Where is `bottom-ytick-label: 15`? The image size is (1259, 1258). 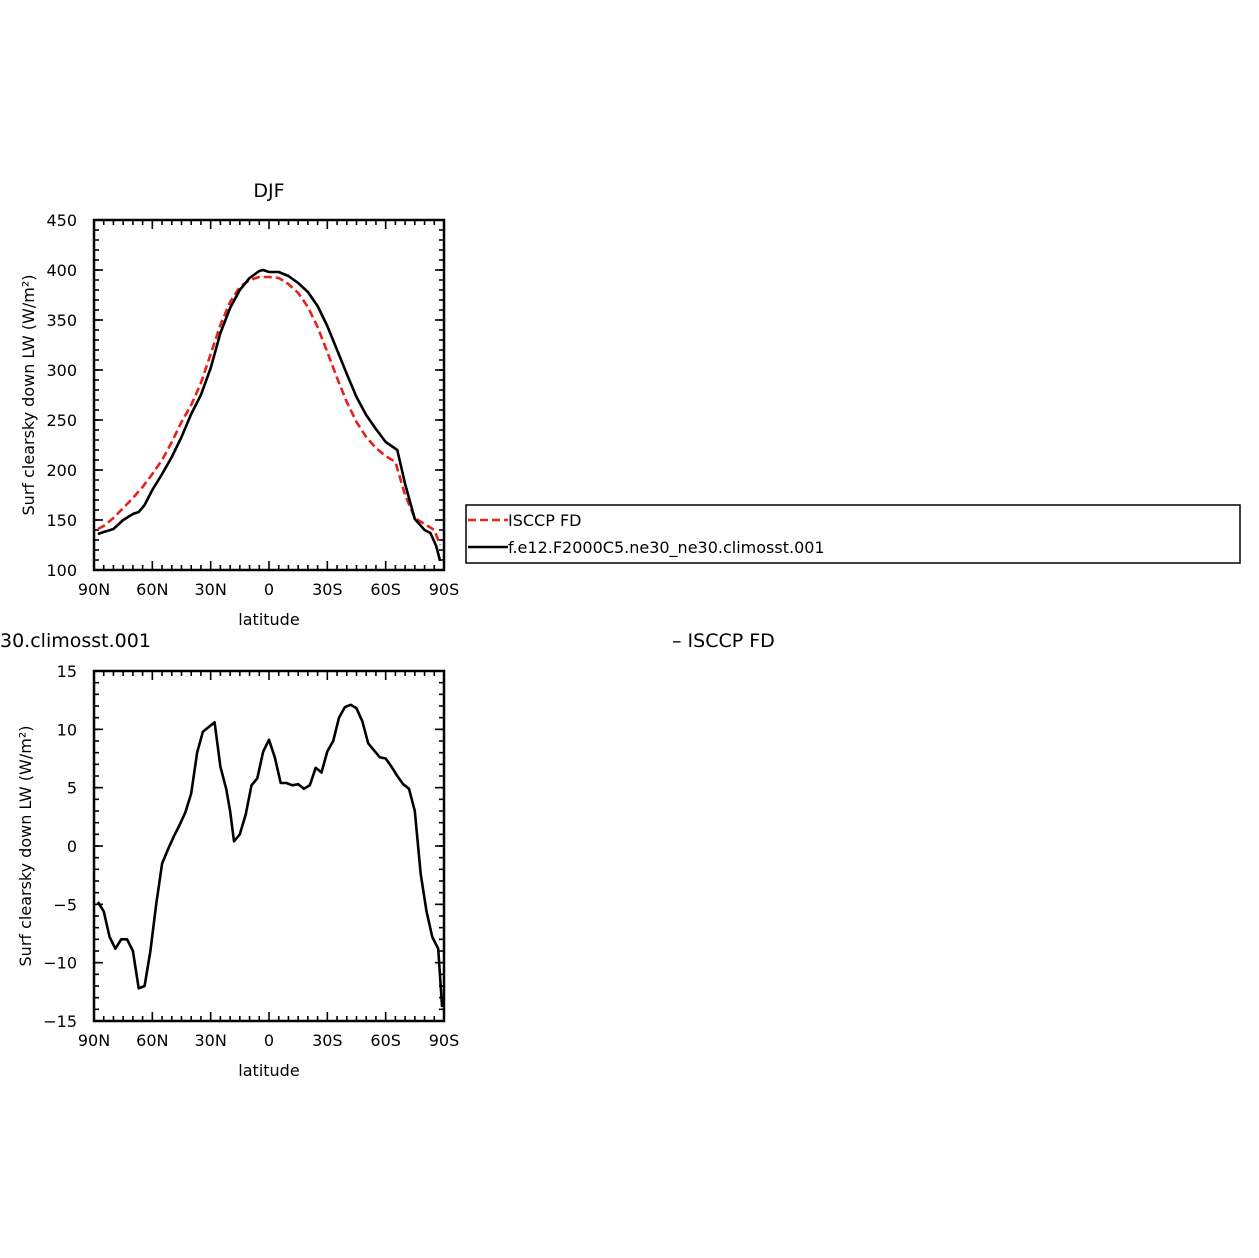
bottom-ytick-label: 15 is located at coordinates (67, 671).